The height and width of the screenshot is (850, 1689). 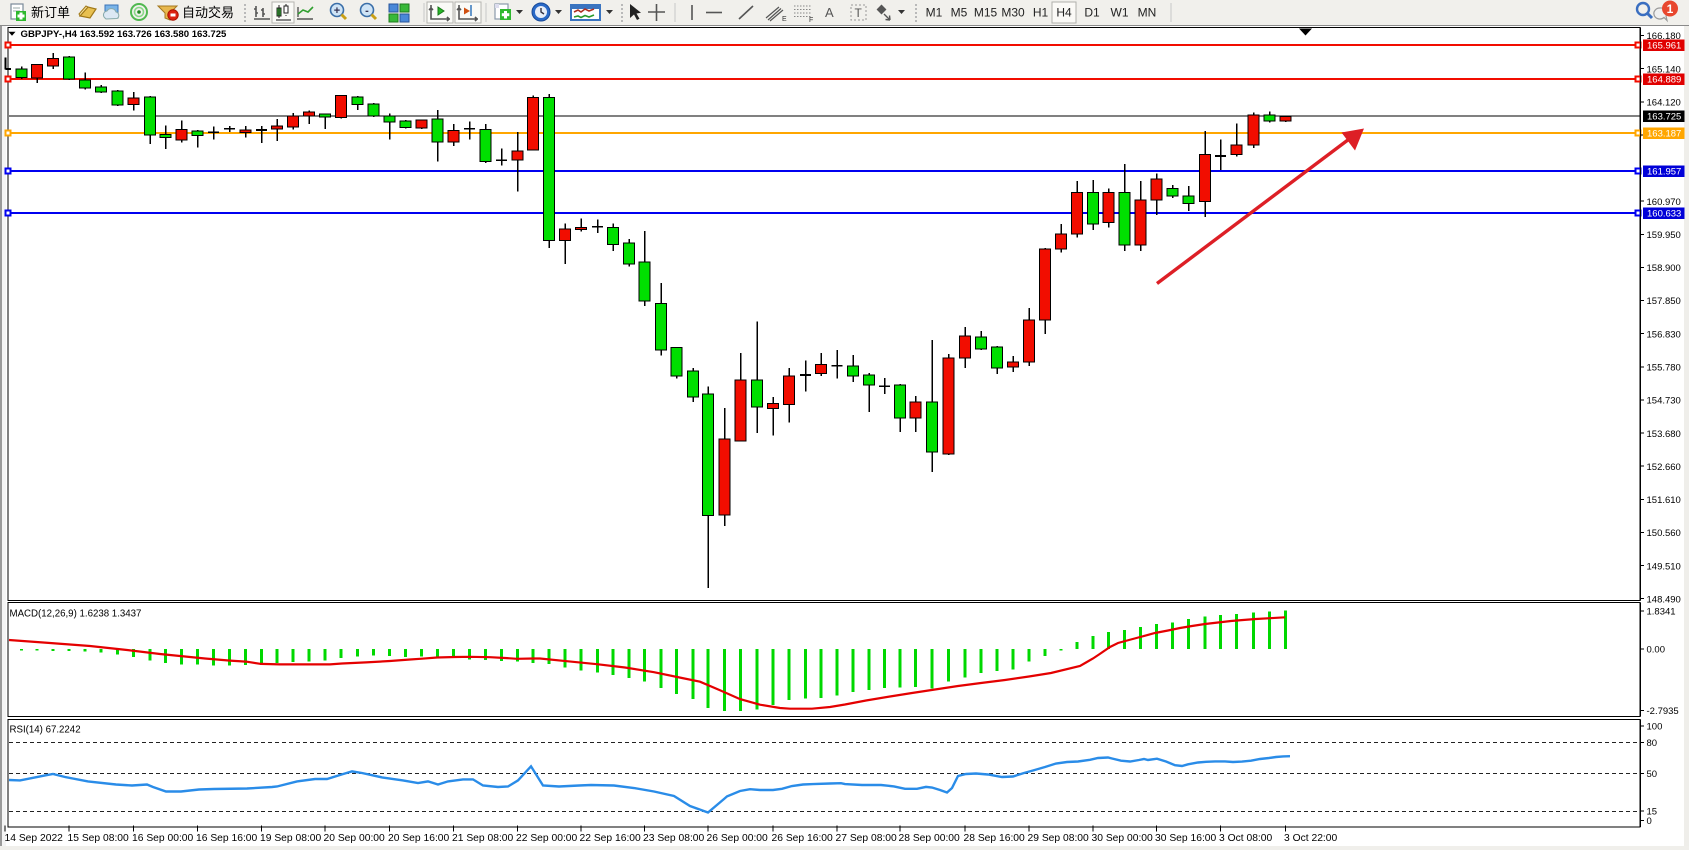 I want to click on svg-text: 30 Sep 16:00, so click(x=1186, y=838).